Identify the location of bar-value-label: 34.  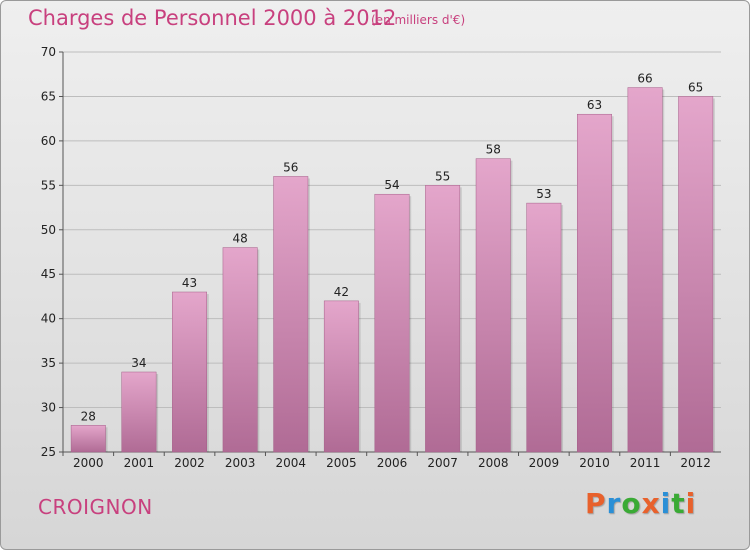
(138, 363).